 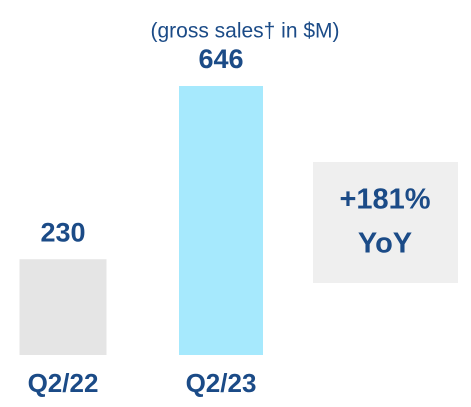 What do you see at coordinates (385, 244) in the screenshot?
I see `annotation: YoY` at bounding box center [385, 244].